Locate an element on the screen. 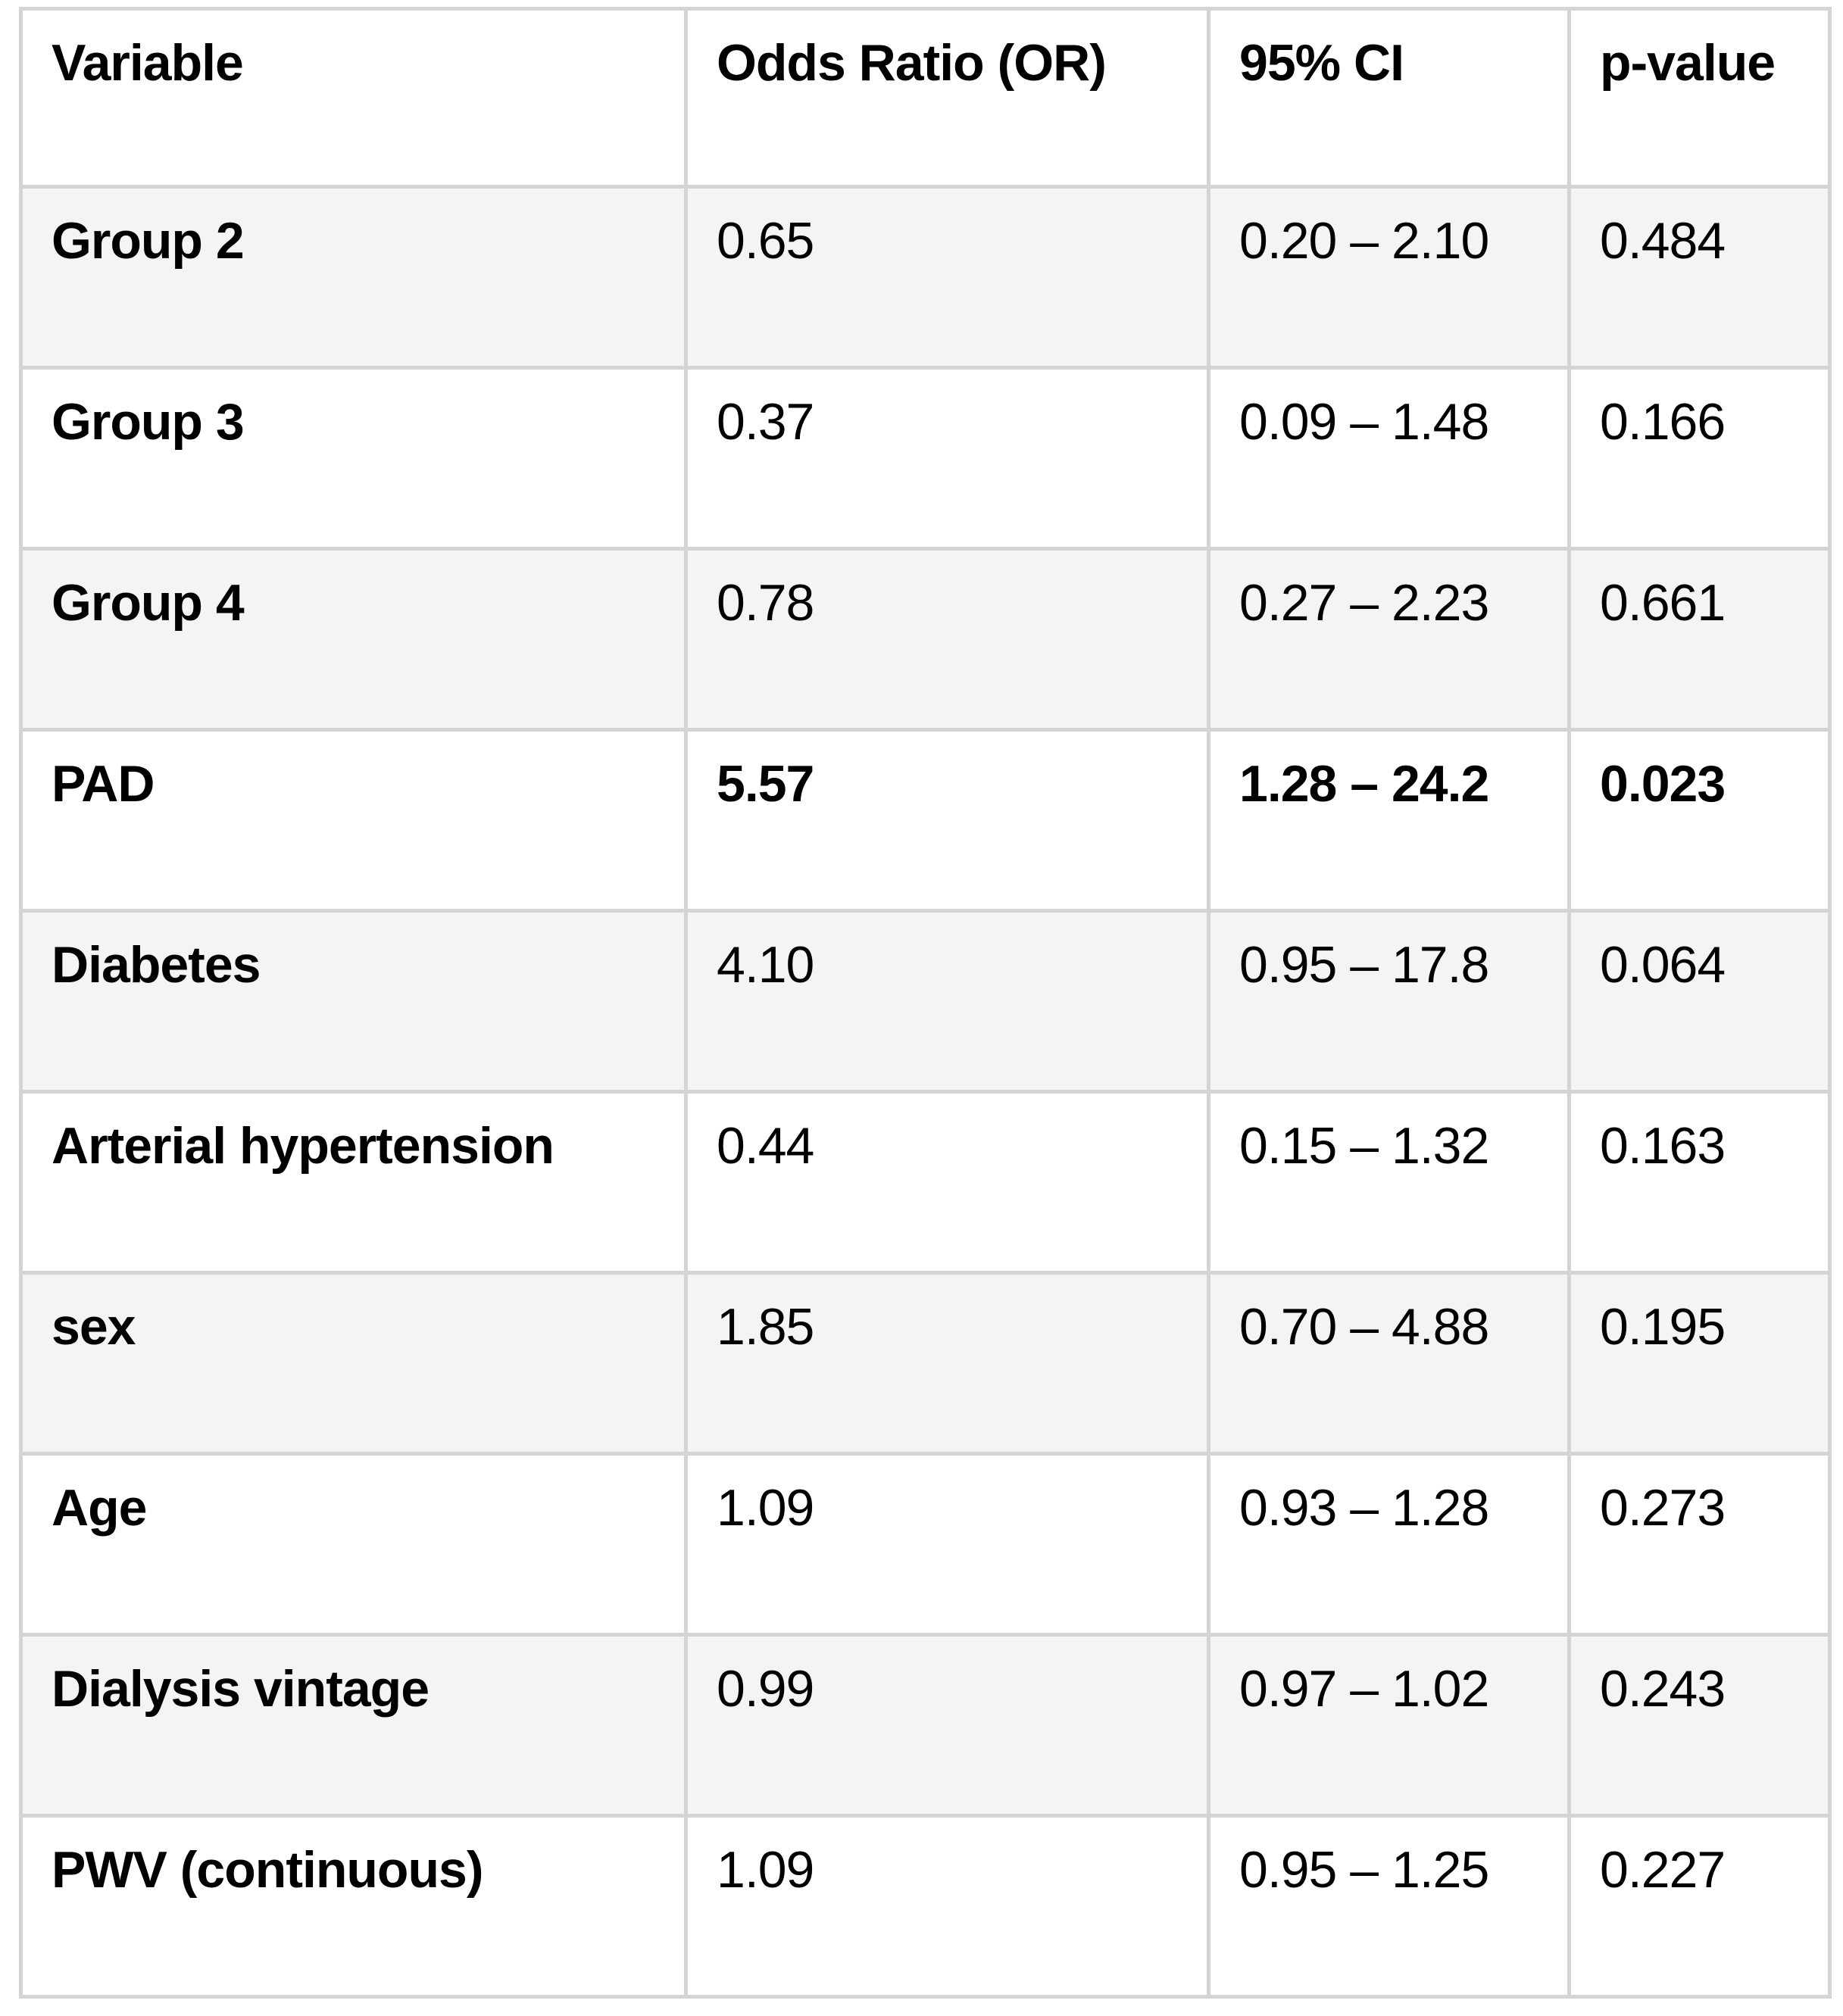 Image resolution: width=1843 pixels, height=2016 pixels. cell-odds-ratio: 4.10 is located at coordinates (947, 1002).